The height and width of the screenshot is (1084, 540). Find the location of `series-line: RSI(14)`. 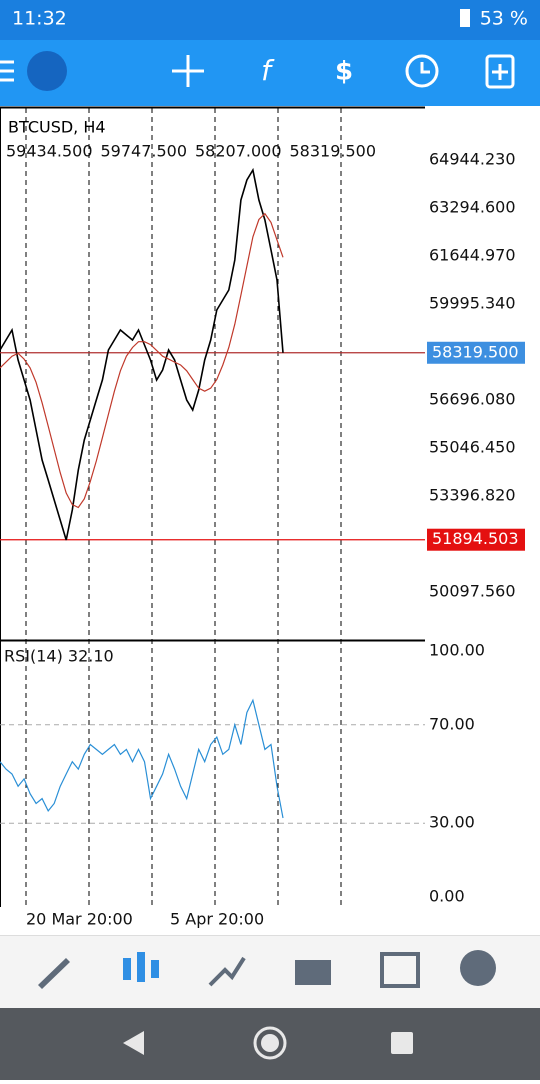

series-line: RSI(14) is located at coordinates (142, 758).